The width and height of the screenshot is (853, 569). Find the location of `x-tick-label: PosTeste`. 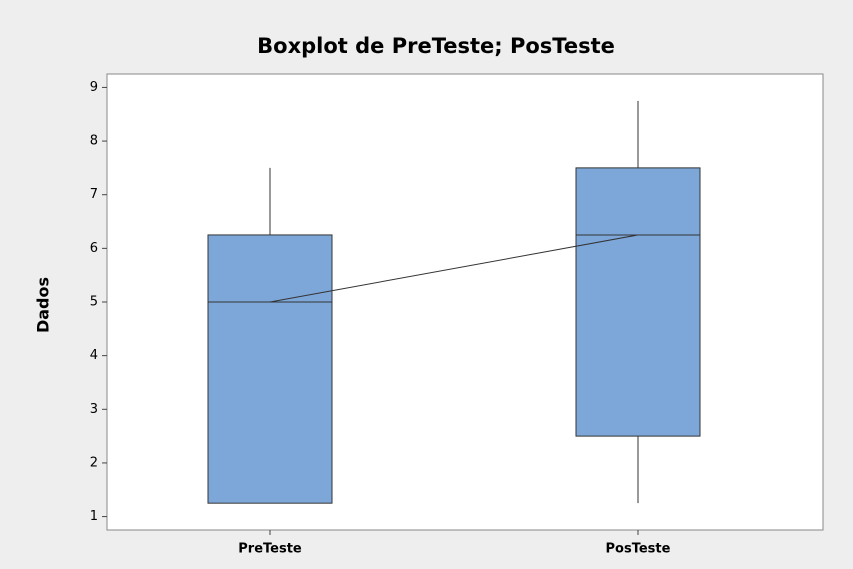

x-tick-label: PosTeste is located at coordinates (638, 549).